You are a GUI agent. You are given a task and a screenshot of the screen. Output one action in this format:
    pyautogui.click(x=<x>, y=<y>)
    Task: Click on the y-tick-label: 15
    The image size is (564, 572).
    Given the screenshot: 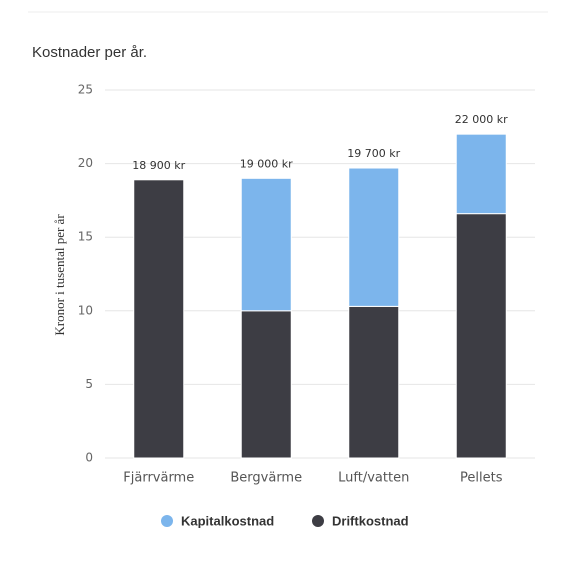 What is the action you would take?
    pyautogui.click(x=85, y=237)
    